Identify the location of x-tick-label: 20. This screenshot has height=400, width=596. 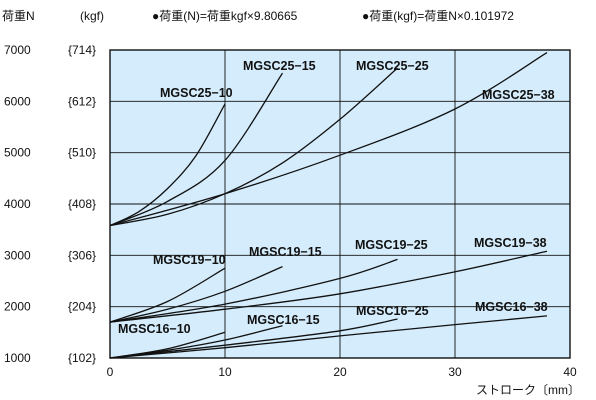
(340, 372).